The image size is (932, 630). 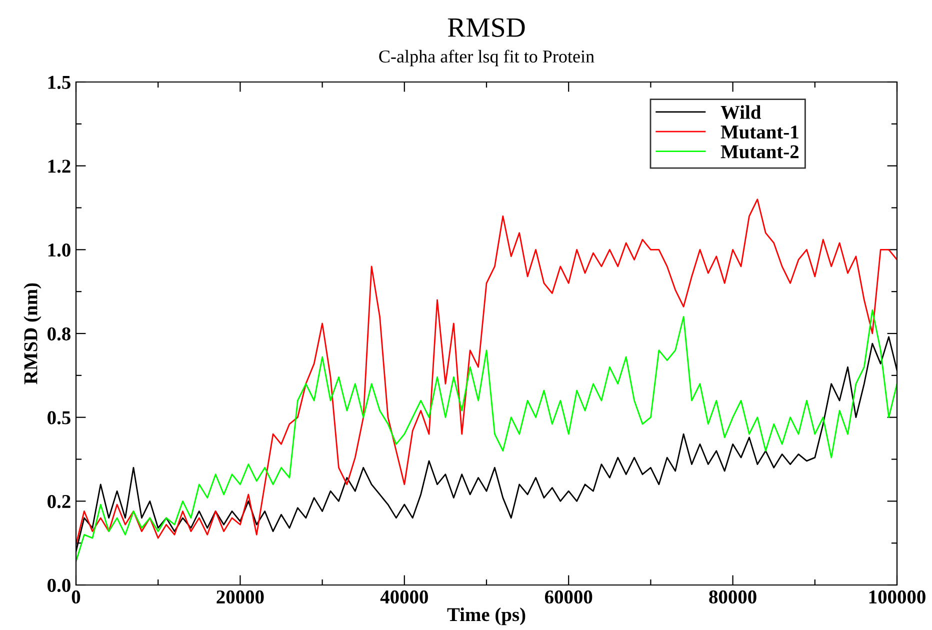 I want to click on y-tick-label: 0.0, so click(x=59, y=585).